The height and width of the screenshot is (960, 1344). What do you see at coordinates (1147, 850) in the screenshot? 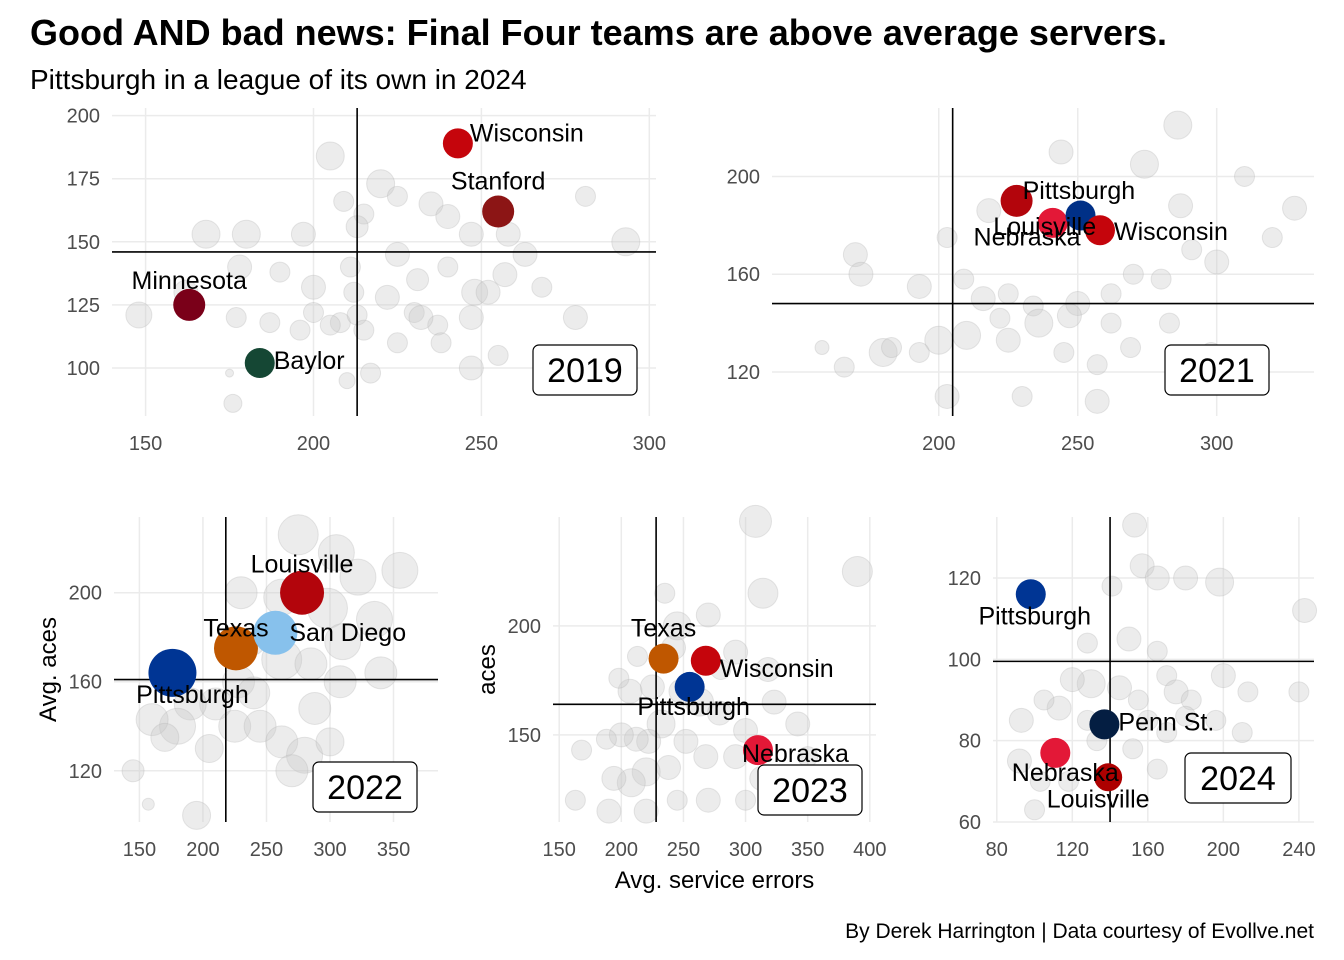
I see `x-tick-label: 160` at bounding box center [1147, 850].